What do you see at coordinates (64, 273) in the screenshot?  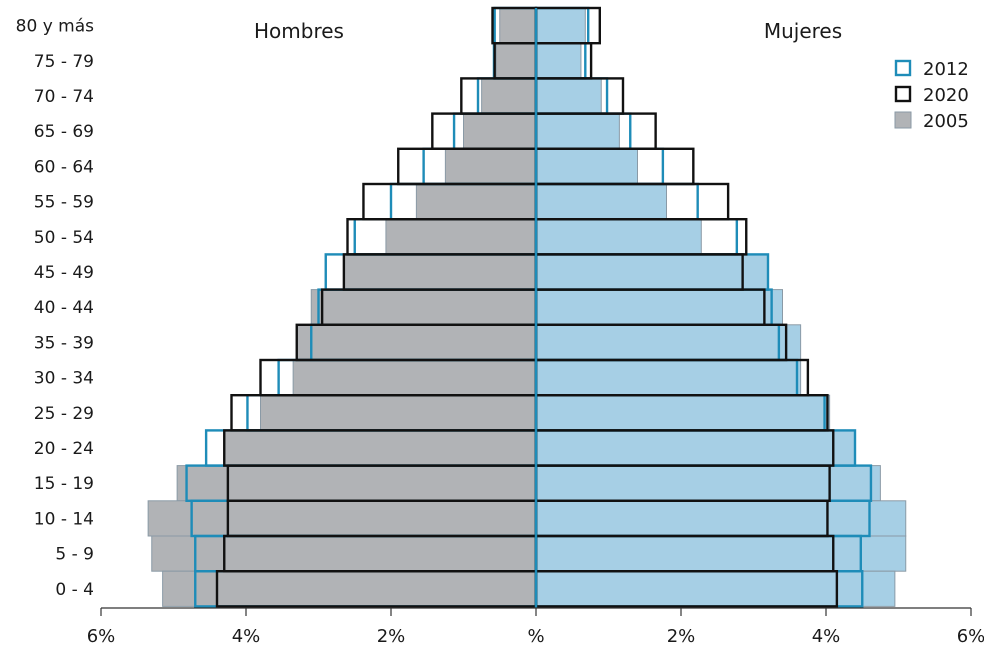 I see `age-label-45-49: 45 - 49` at bounding box center [64, 273].